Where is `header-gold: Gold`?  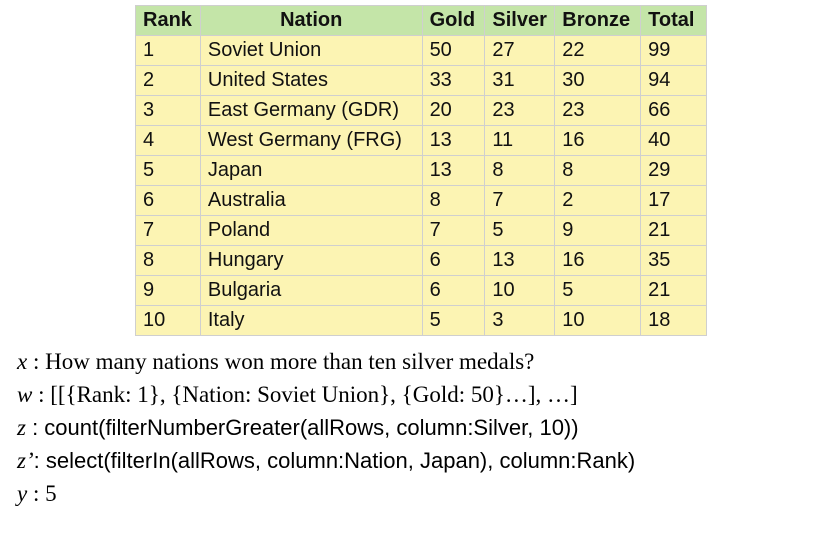 header-gold: Gold is located at coordinates (453, 20).